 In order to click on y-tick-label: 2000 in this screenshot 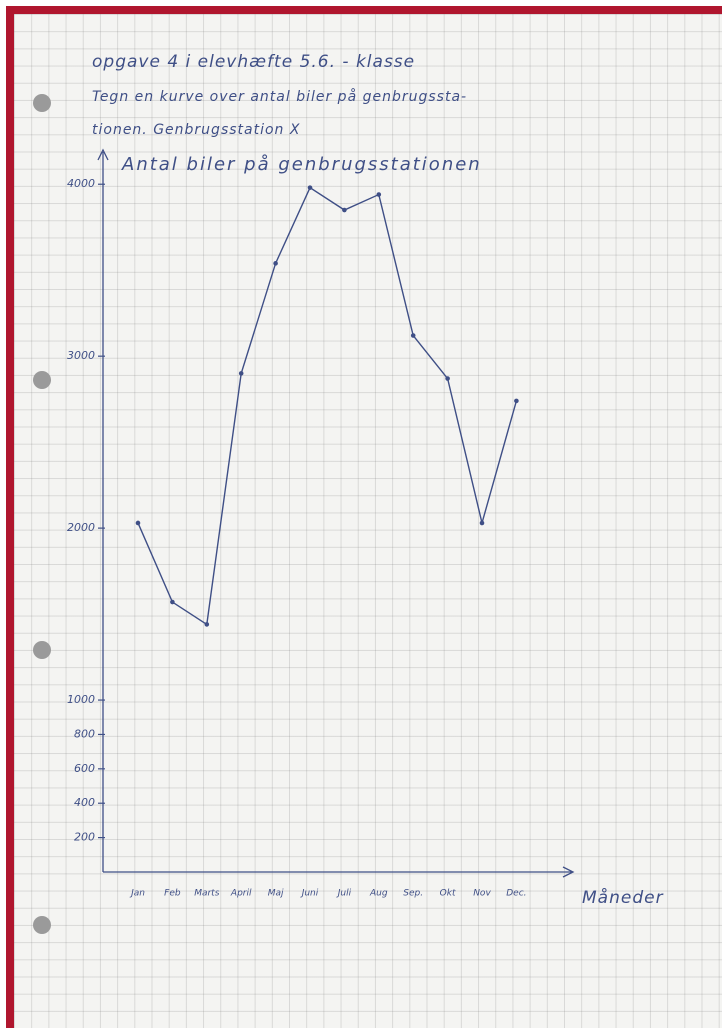, I will do `click(81, 527)`.